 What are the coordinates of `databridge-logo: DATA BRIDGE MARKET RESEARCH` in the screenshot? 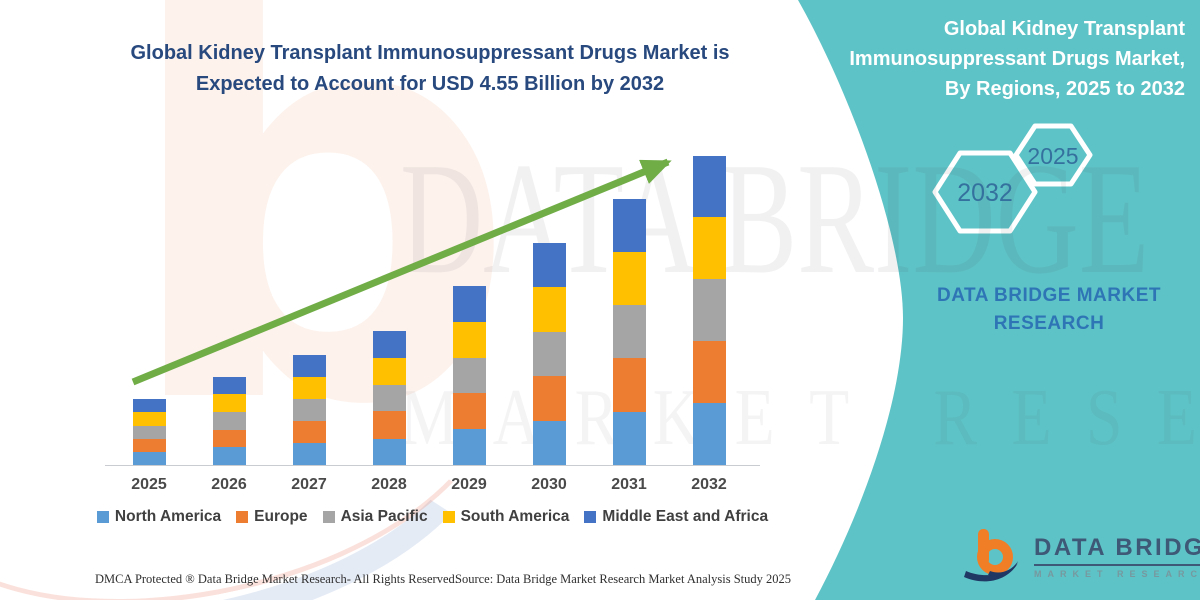 It's located at (1081, 556).